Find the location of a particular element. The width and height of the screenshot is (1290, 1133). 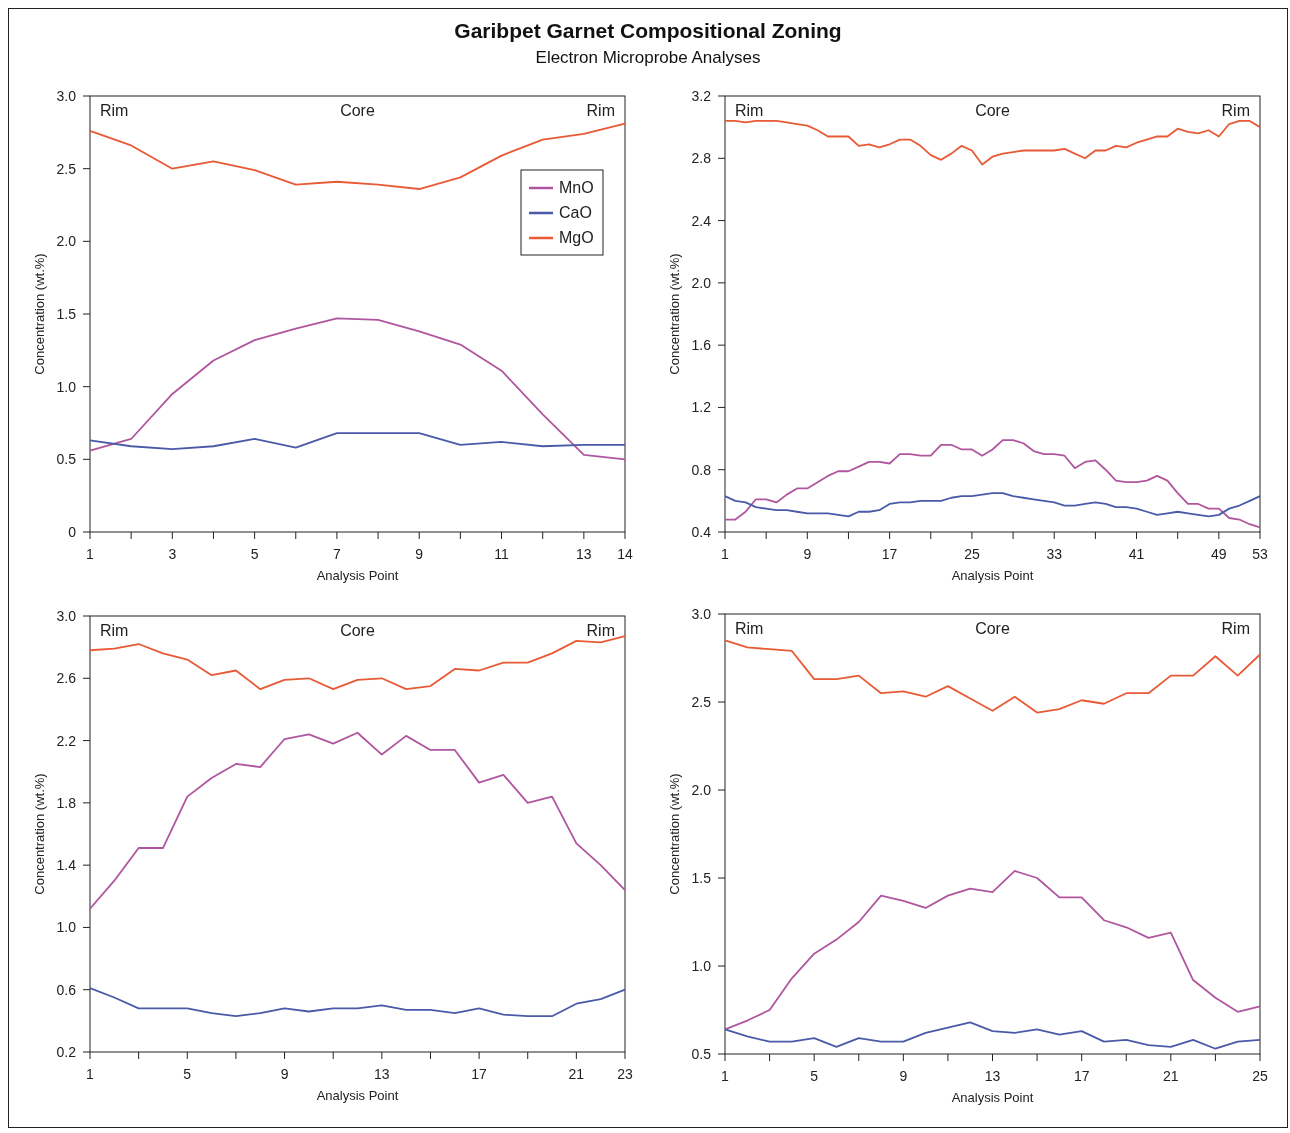

y-tick-label: 0 is located at coordinates (72, 532).